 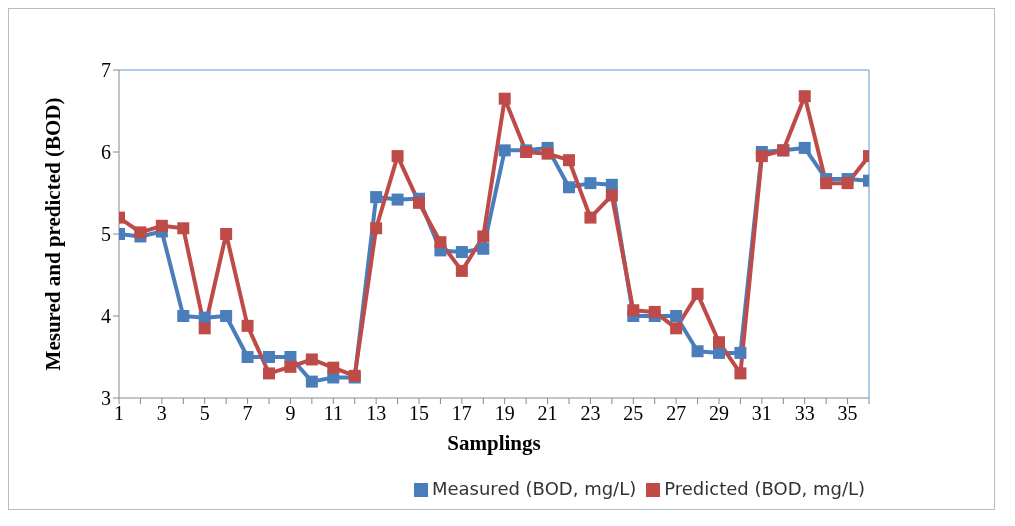 What do you see at coordinates (119, 413) in the screenshot?
I see `x-tick-label: 1` at bounding box center [119, 413].